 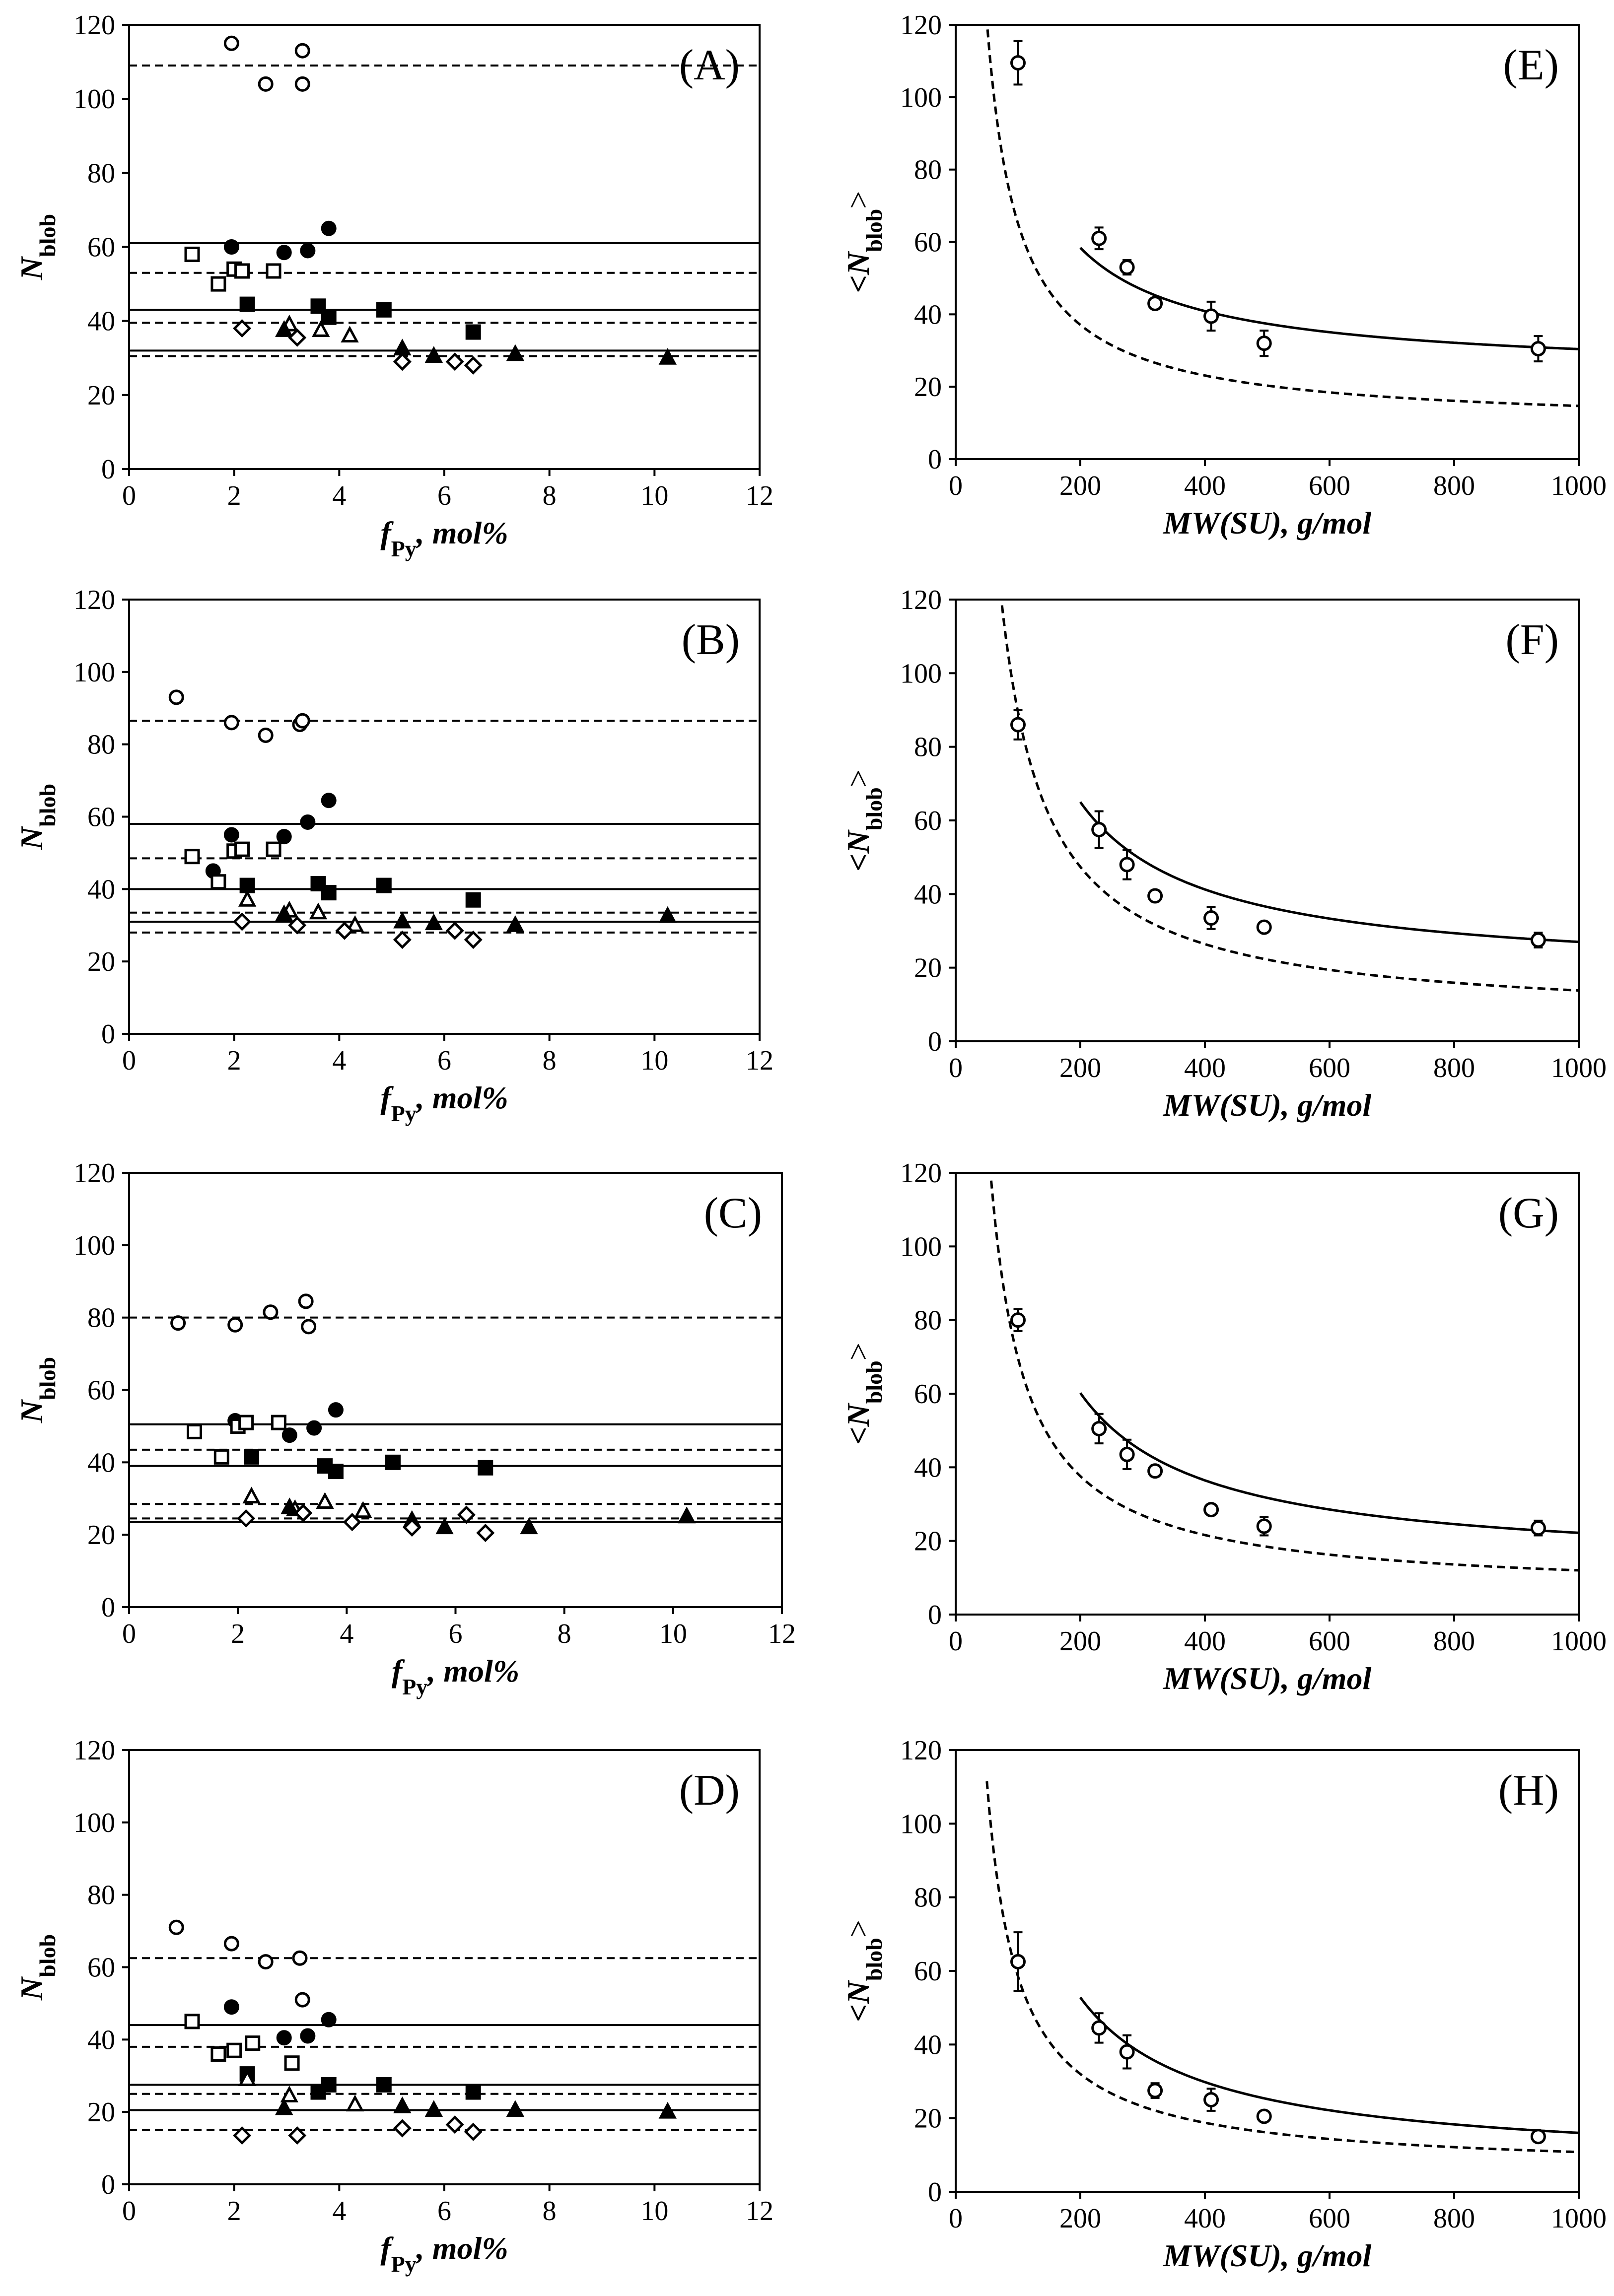 What do you see at coordinates (709, 1790) in the screenshot?
I see `panel-label: (D)` at bounding box center [709, 1790].